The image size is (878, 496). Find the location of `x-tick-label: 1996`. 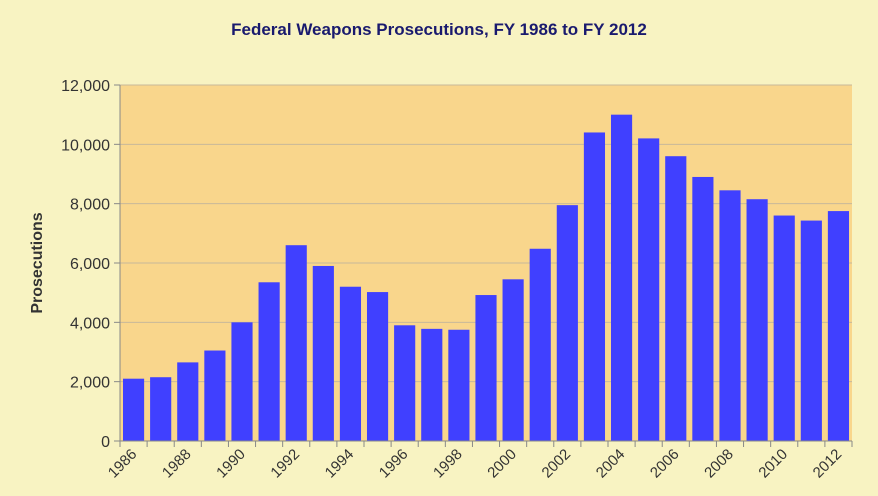

x-tick-label: 1996 is located at coordinates (394, 464).